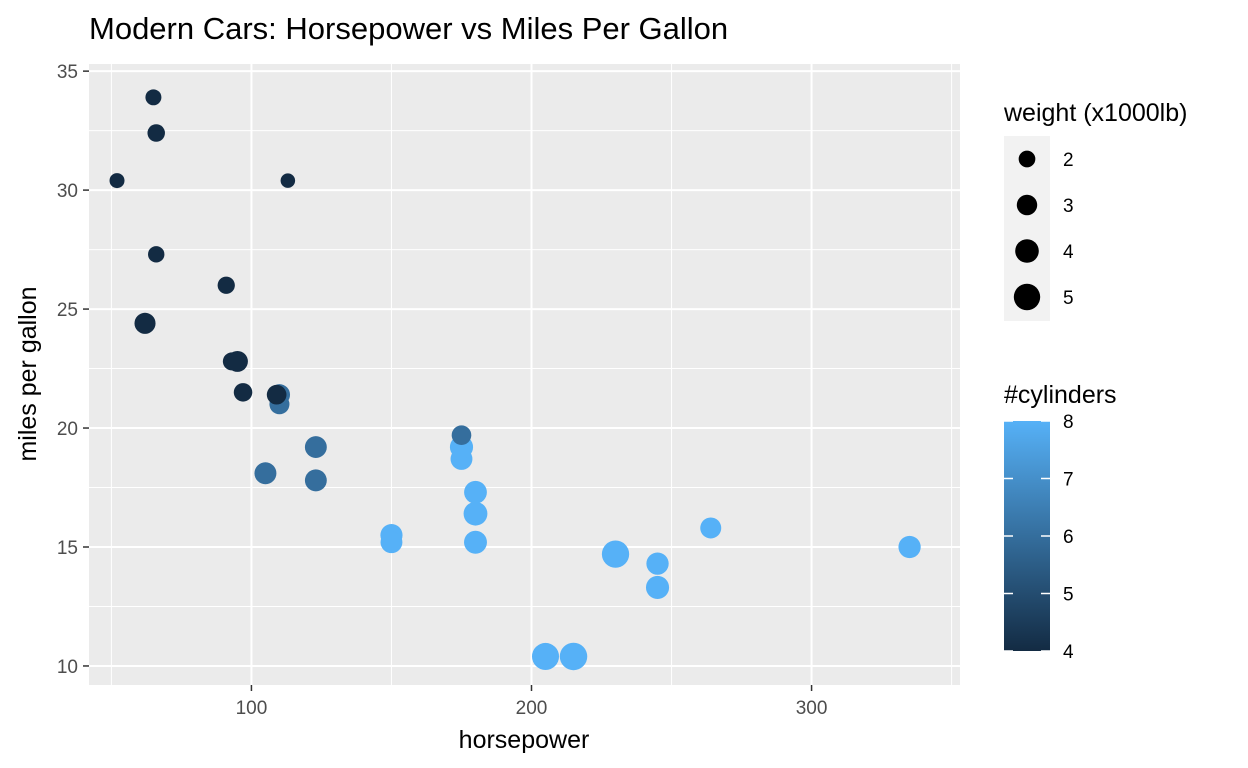 This screenshot has width=1248, height=768. I want to click on y-tick-label: 25, so click(67, 310).